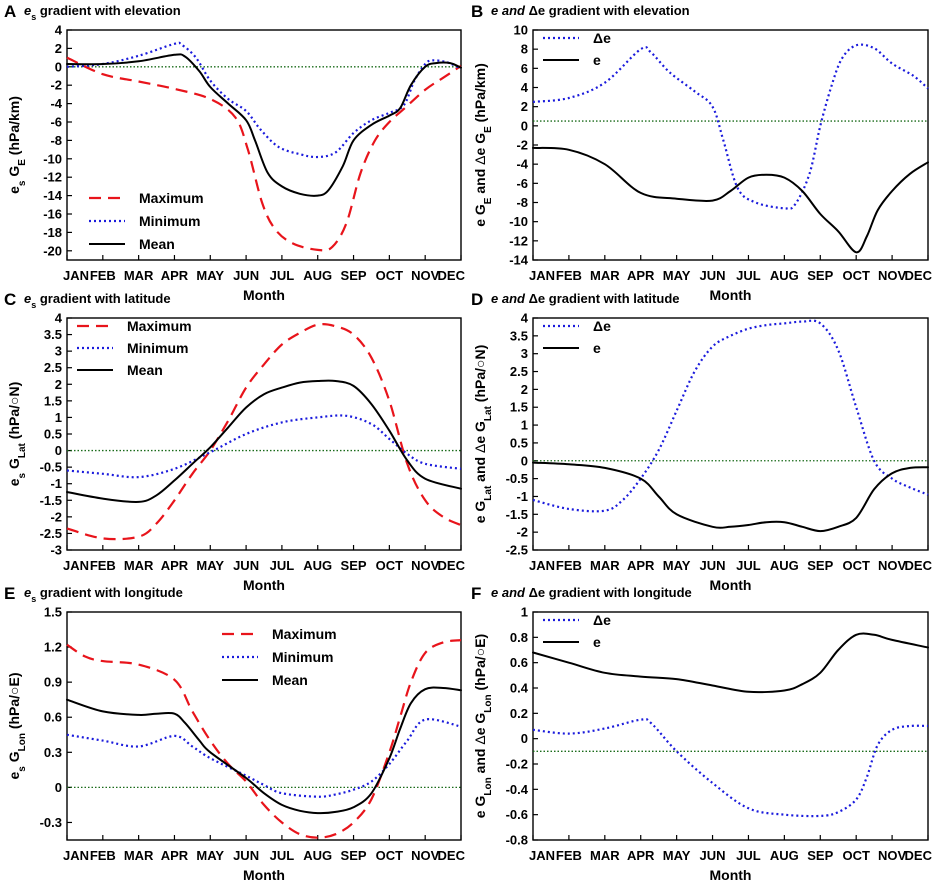  I want to click on panel-b-y-axis-title: e GE and Δe GE (hPa/km), so click(483, 145).